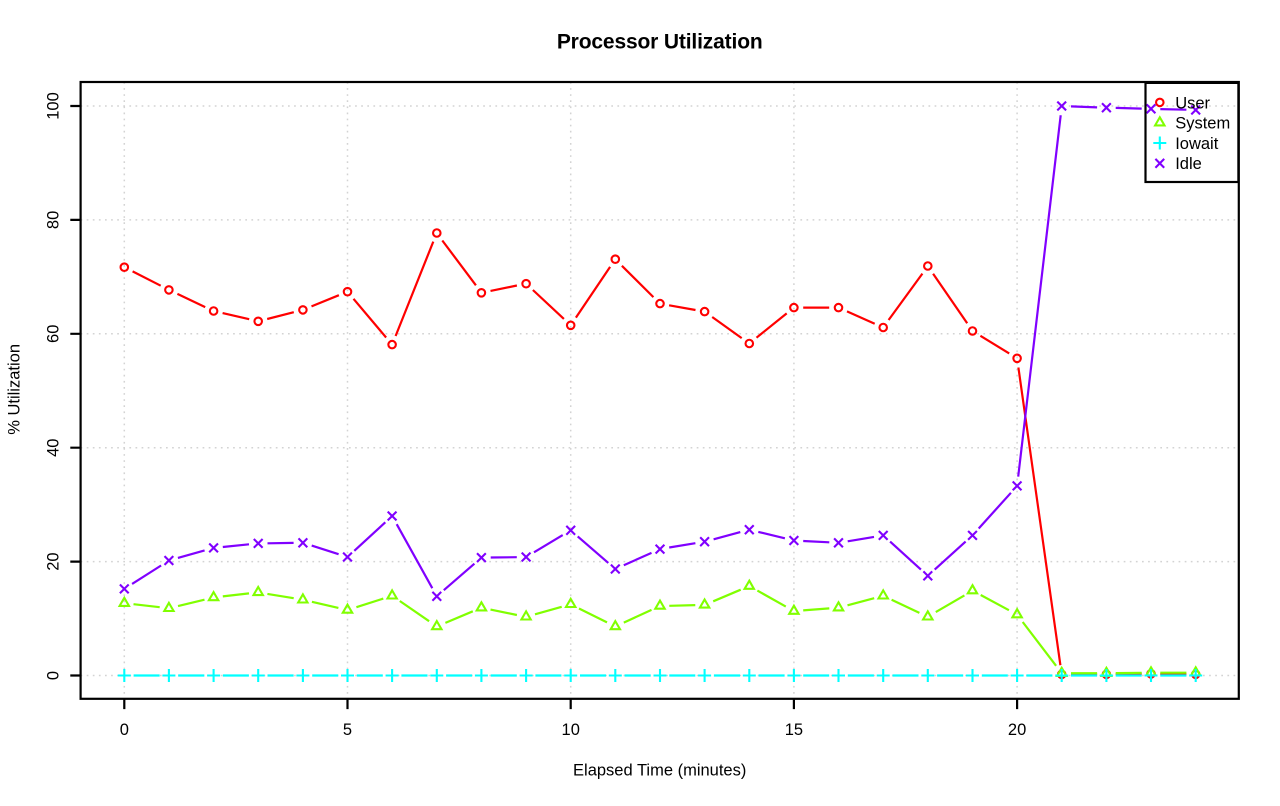  What do you see at coordinates (54, 334) in the screenshot?
I see `svg-text: 60` at bounding box center [54, 334].